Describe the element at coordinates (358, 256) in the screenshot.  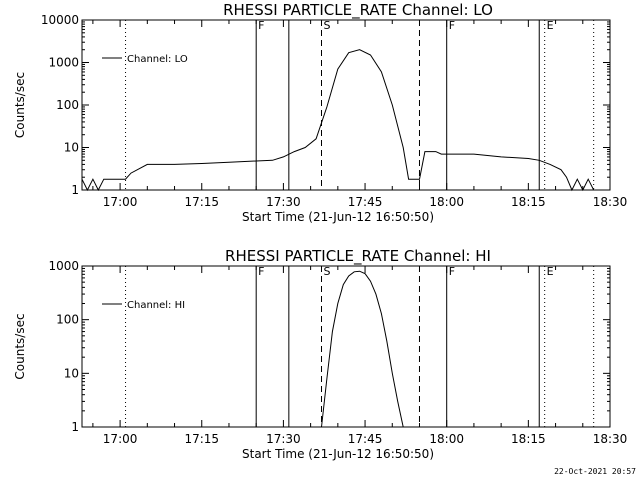
I see `chart-title: RHESSI PARTICLE_RATE Channel: HI` at that location.